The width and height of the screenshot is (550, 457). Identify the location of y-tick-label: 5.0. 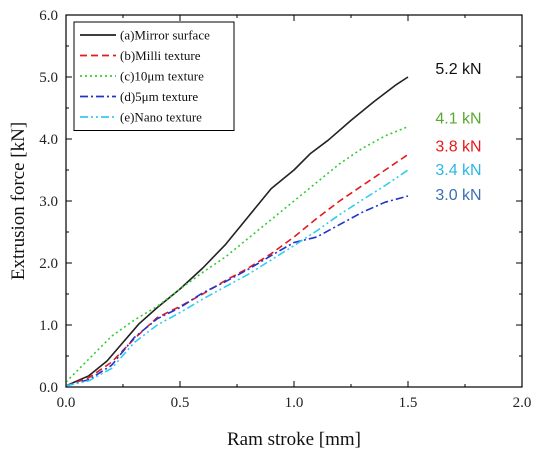
(48, 78).